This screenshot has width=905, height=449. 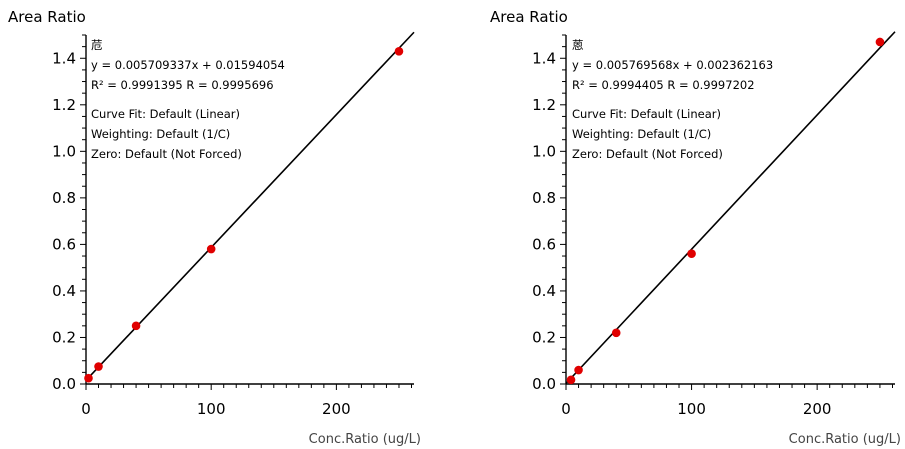 What do you see at coordinates (672, 65) in the screenshot?
I see `regression-equation: y = 0.005769568x + 0.002362163` at bounding box center [672, 65].